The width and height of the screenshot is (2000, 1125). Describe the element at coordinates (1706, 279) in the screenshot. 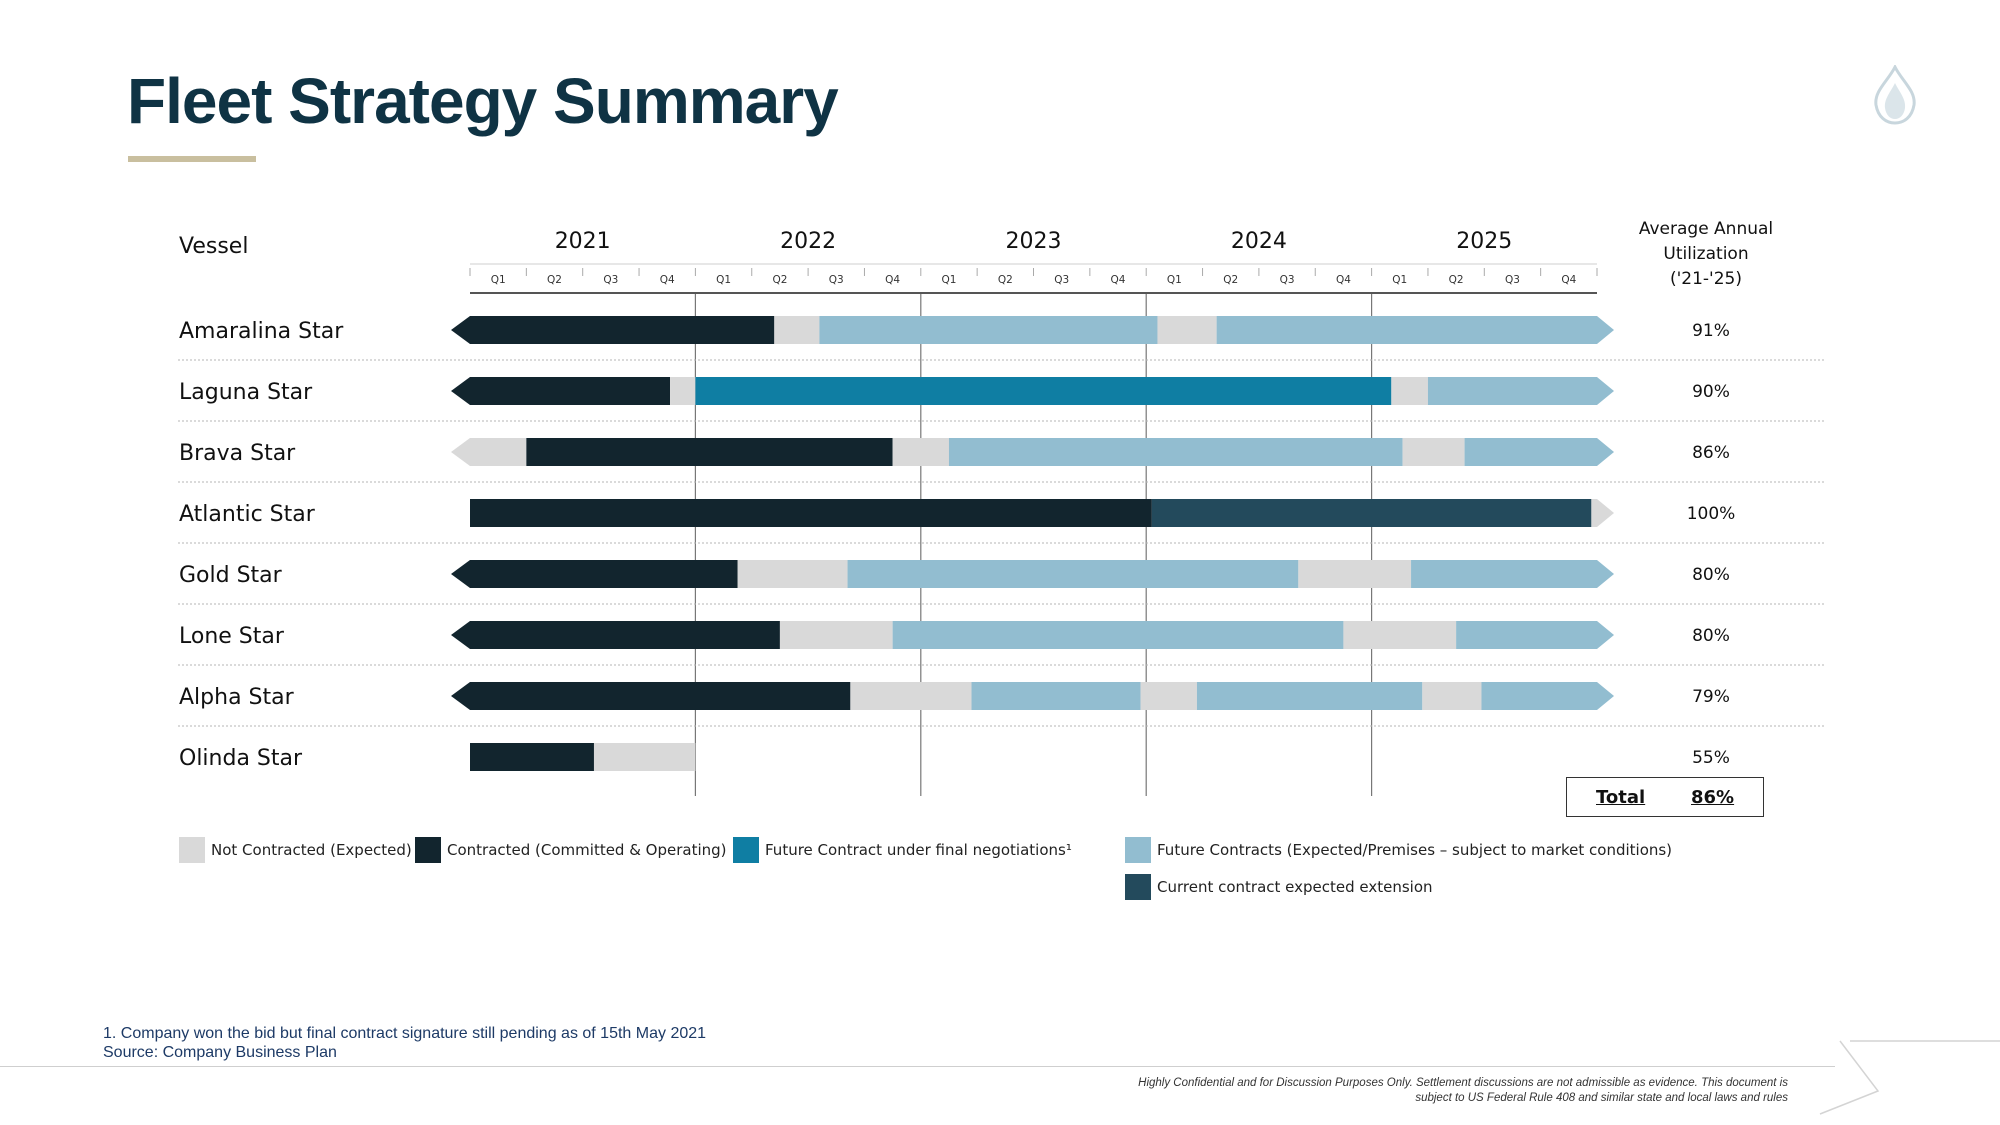

I see `utilization-header-line: ('21-'25)` at that location.